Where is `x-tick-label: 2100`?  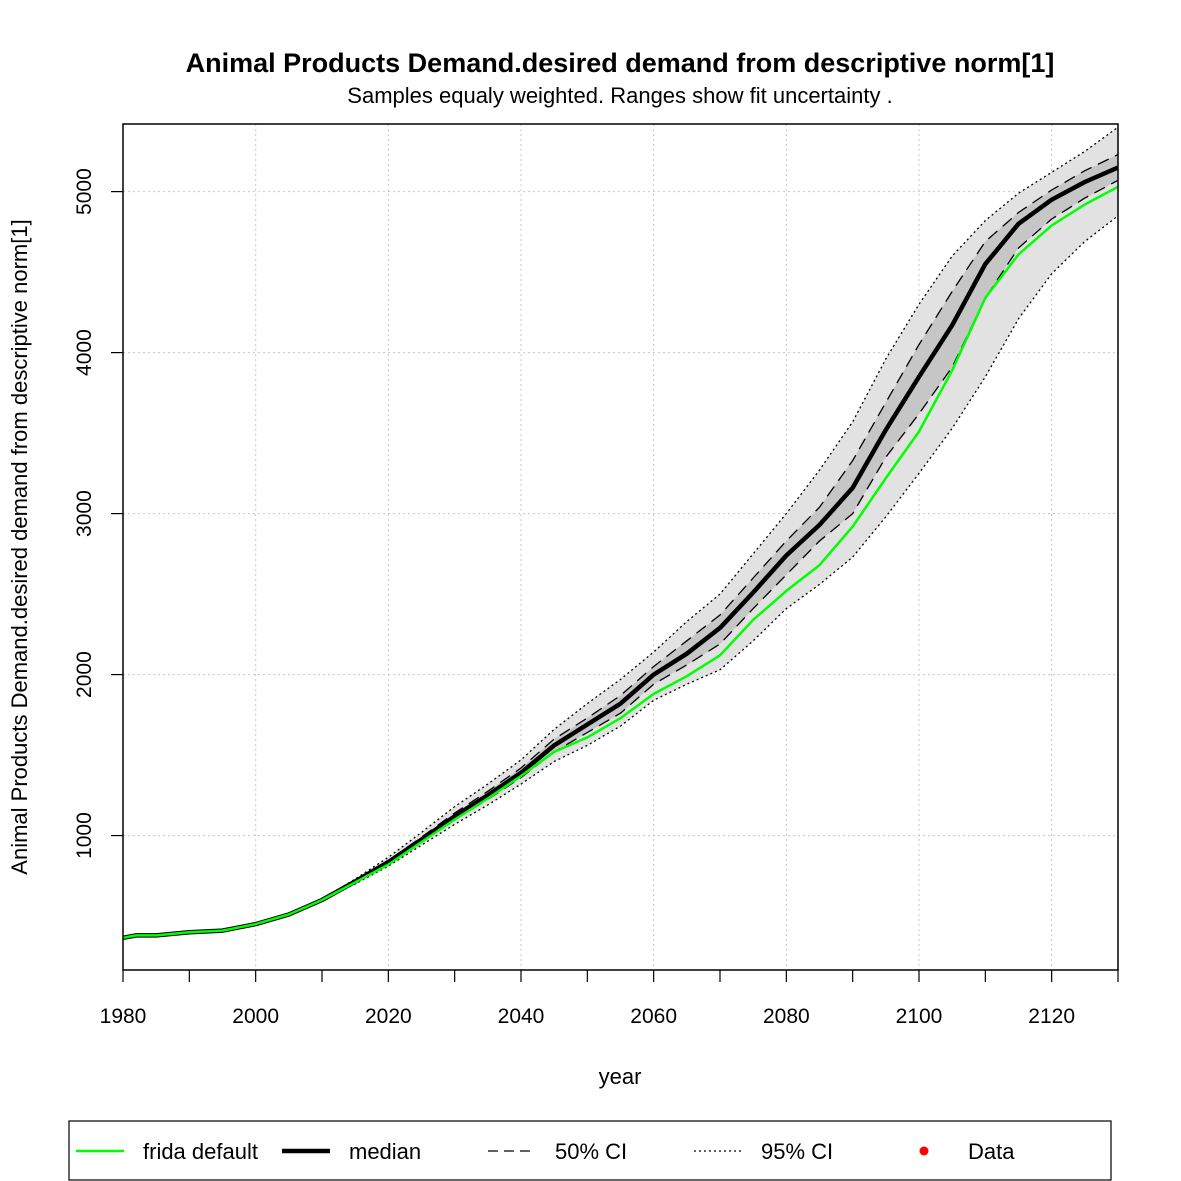
x-tick-label: 2100 is located at coordinates (919, 1016).